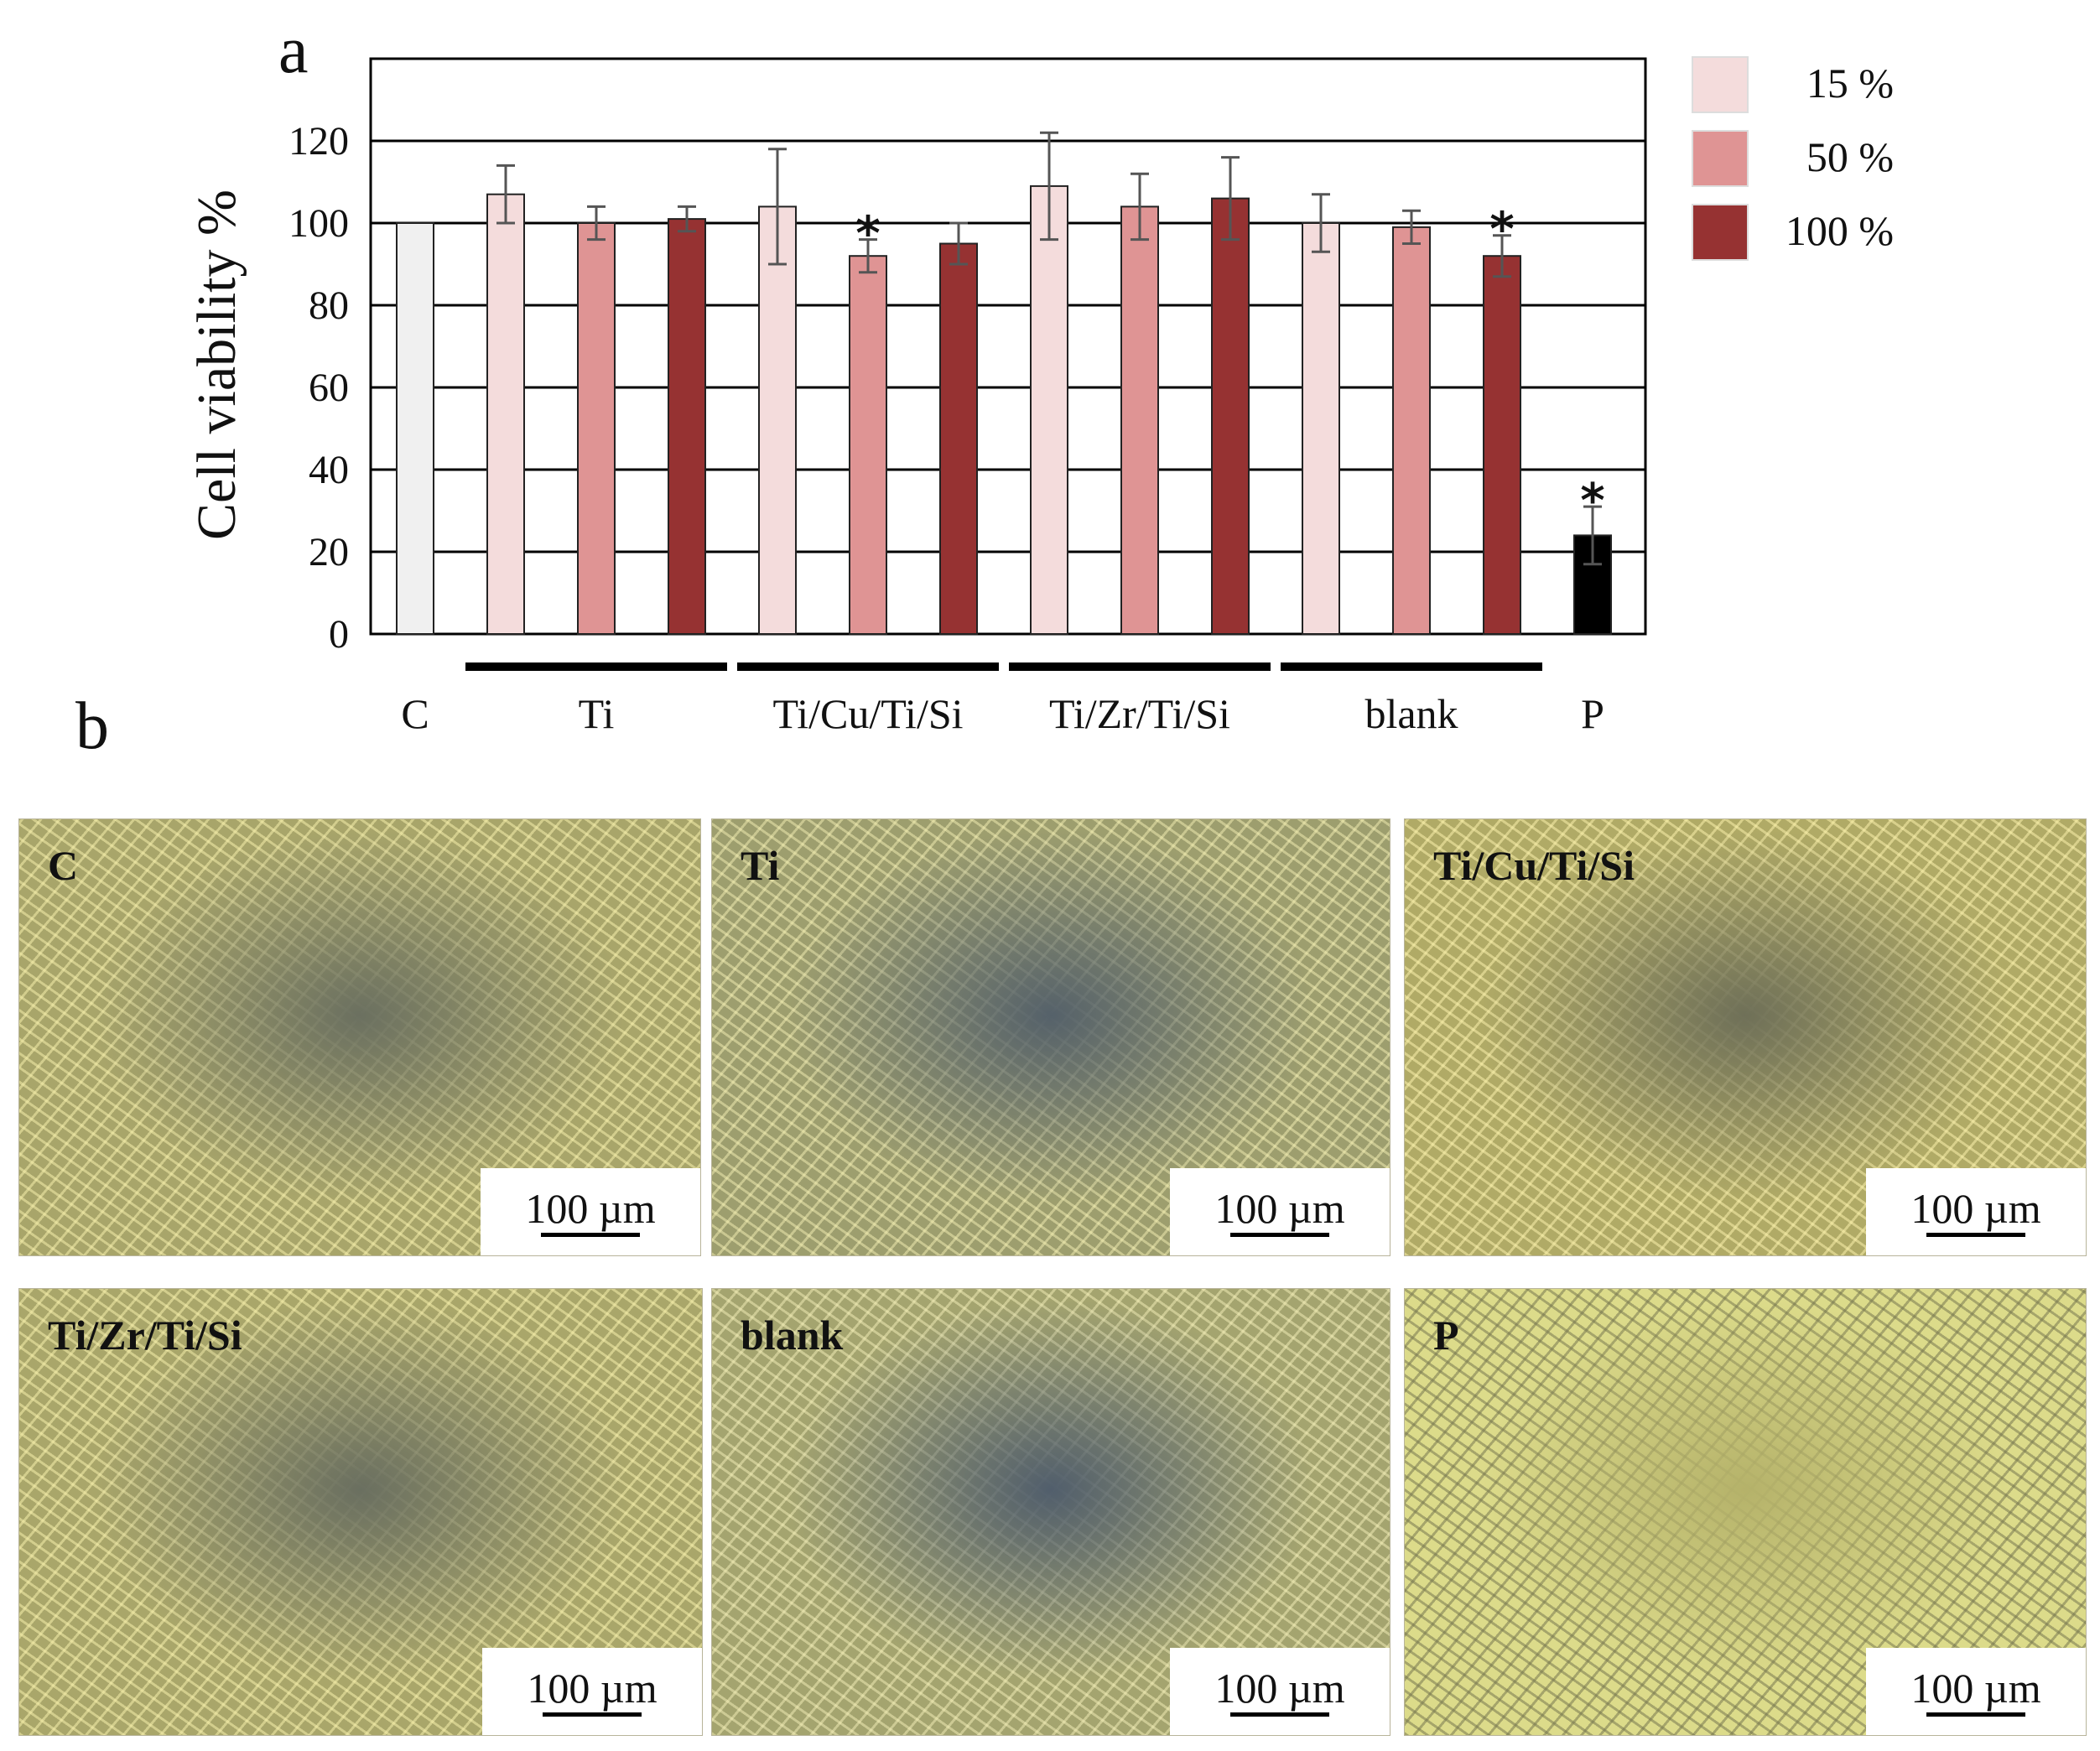 This screenshot has height=1751, width=2100. Describe the element at coordinates (329, 305) in the screenshot. I see `y-tick-label: 80` at that location.